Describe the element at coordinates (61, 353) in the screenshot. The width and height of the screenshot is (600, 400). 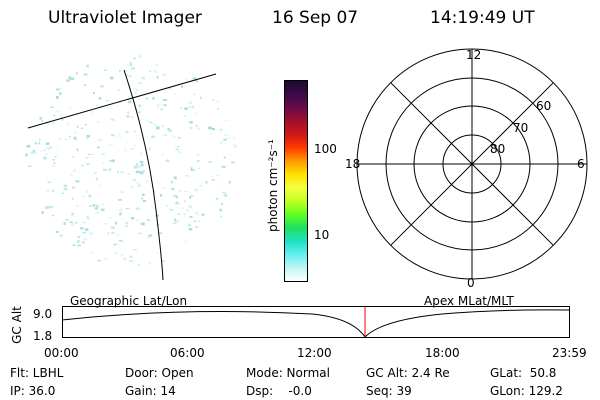
I see `x-tick-0000: 00:00` at that location.